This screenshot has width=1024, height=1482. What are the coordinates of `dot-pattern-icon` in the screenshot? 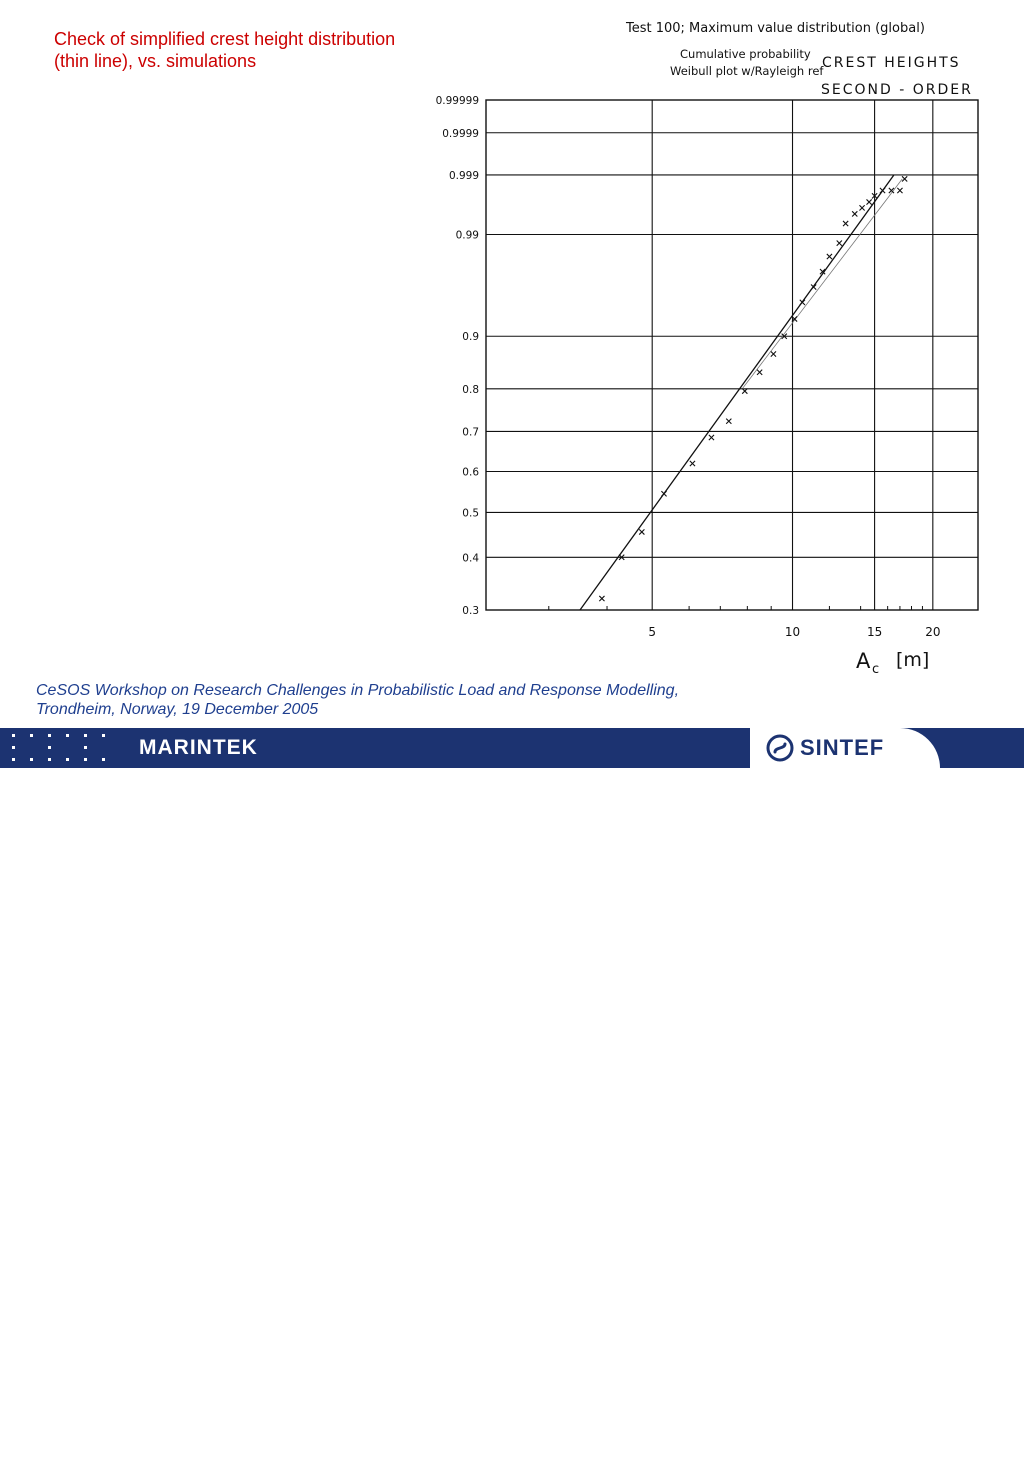 It's located at (68, 748).